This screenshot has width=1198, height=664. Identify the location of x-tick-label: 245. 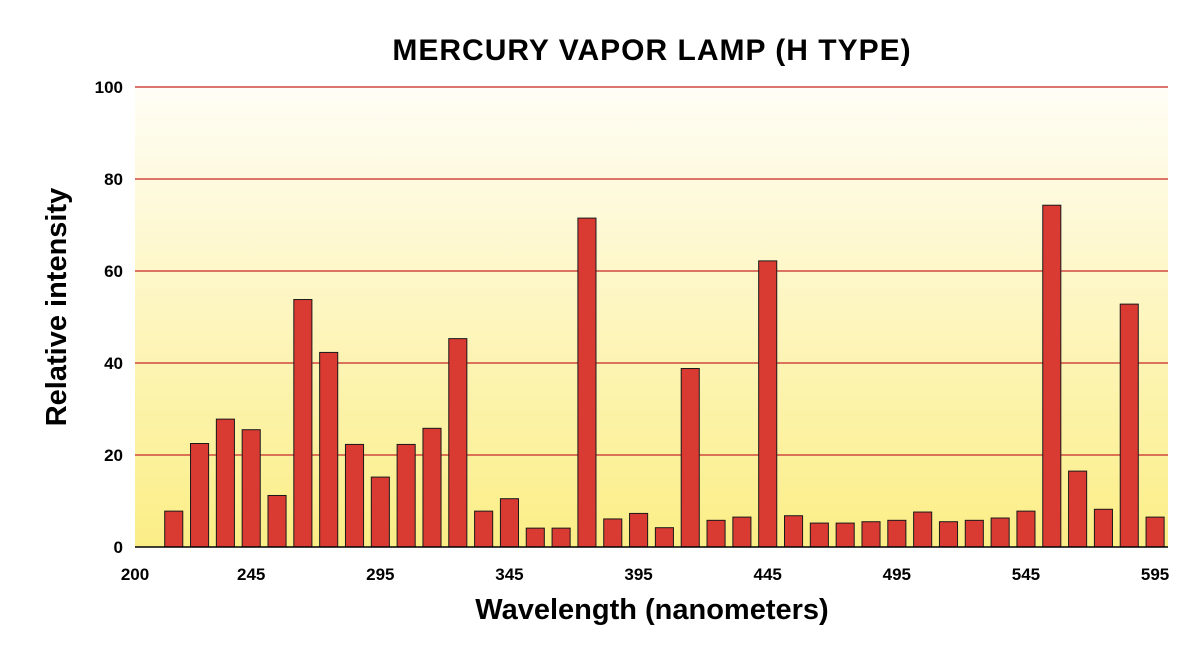
(251, 574).